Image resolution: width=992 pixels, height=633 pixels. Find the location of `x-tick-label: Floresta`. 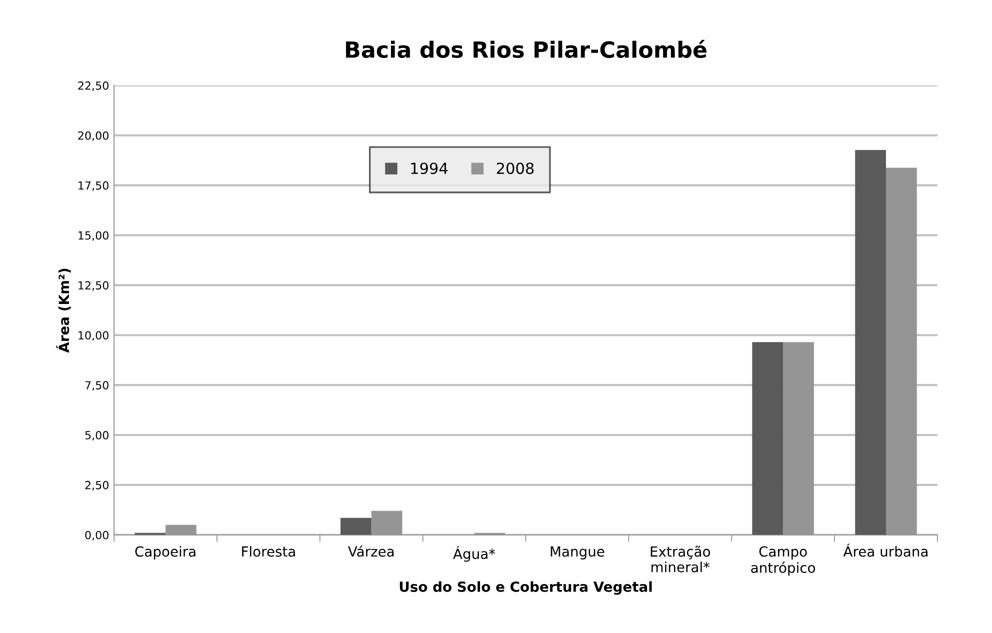

x-tick-label: Floresta is located at coordinates (268, 551).